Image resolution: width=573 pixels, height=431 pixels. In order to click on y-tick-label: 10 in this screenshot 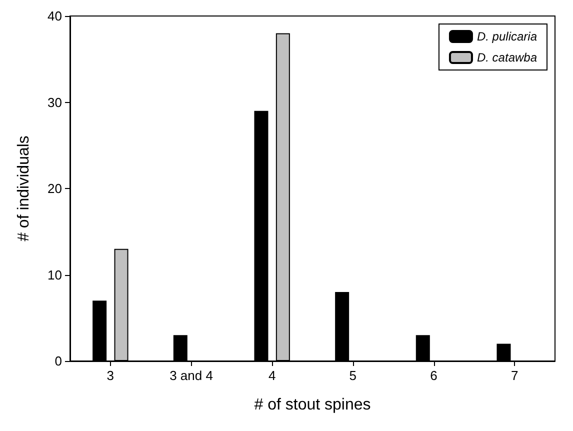, I will do `click(55, 274)`.